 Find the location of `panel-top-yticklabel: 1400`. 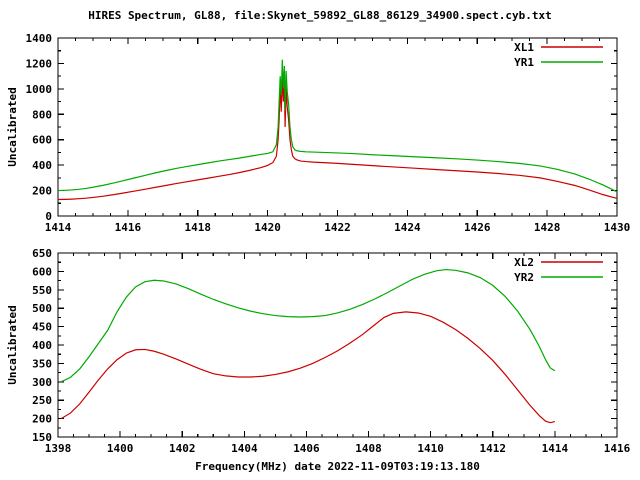

panel-top-yticklabel: 1400 is located at coordinates (39, 38).